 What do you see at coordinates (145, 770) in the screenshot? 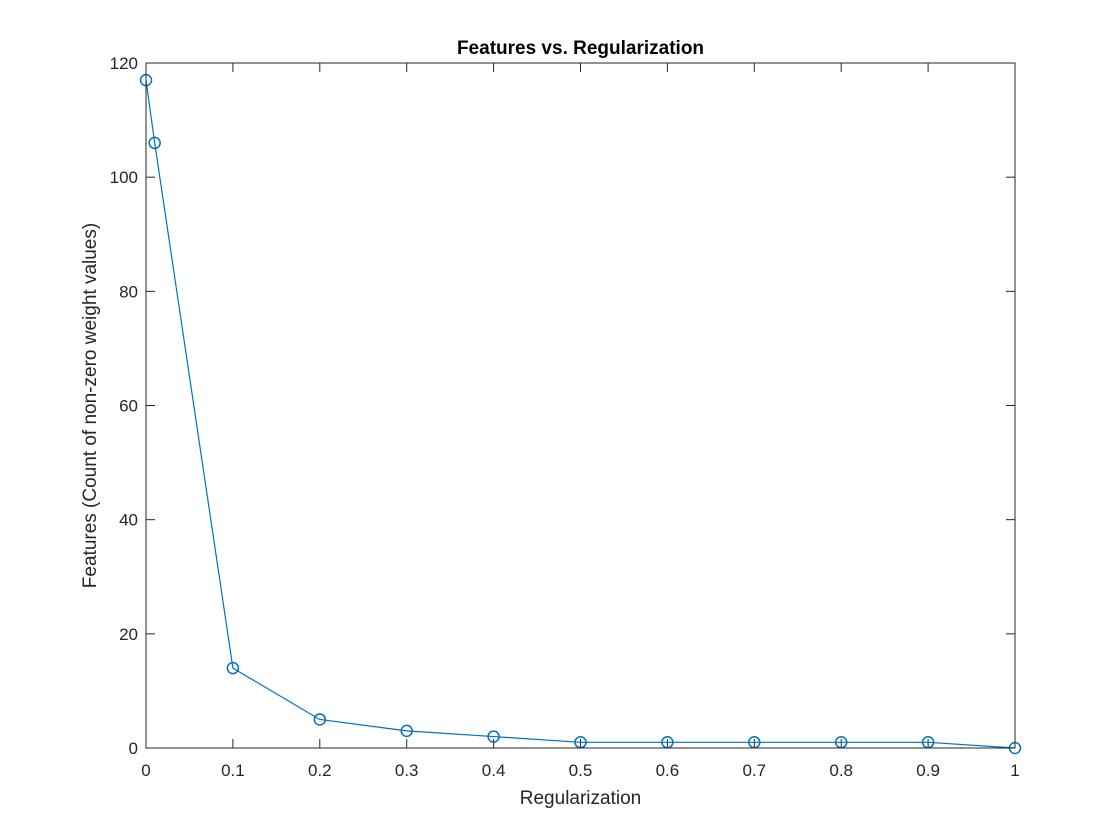
I see `x-tick-label: 0` at bounding box center [145, 770].